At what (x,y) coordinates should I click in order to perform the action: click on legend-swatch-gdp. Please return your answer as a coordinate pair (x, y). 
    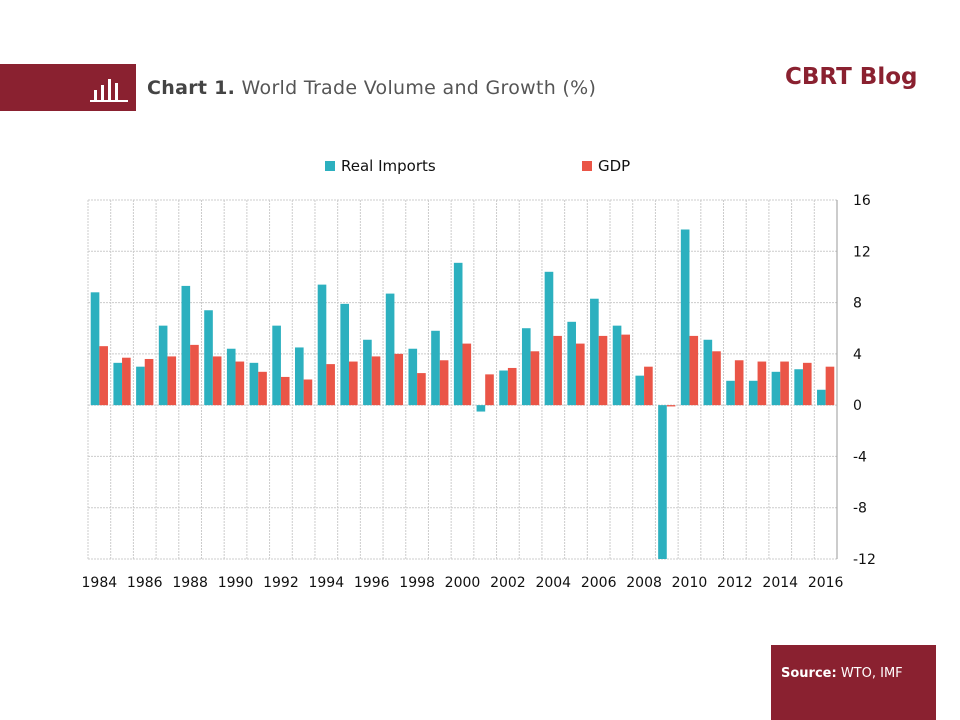
    Looking at the image, I should click on (587, 166).